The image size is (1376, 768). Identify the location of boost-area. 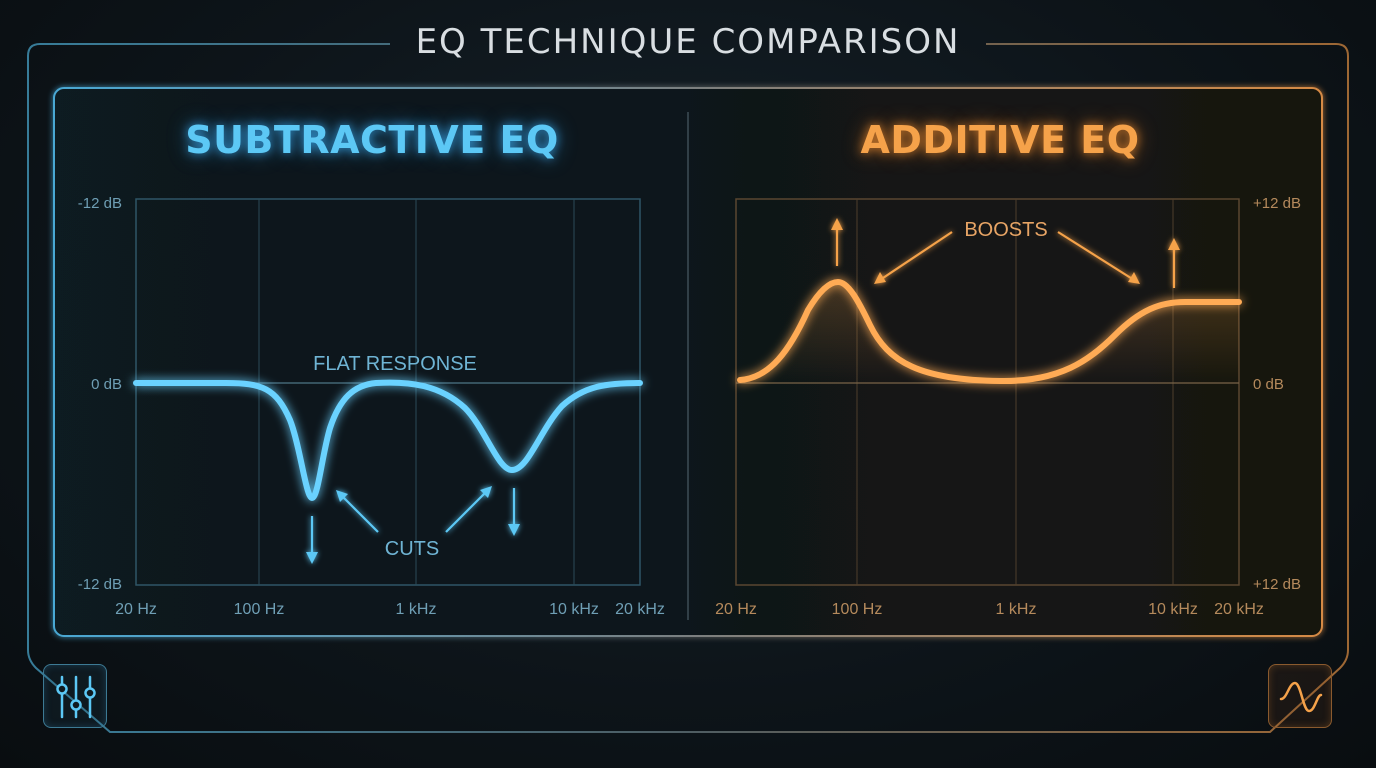
(989, 332).